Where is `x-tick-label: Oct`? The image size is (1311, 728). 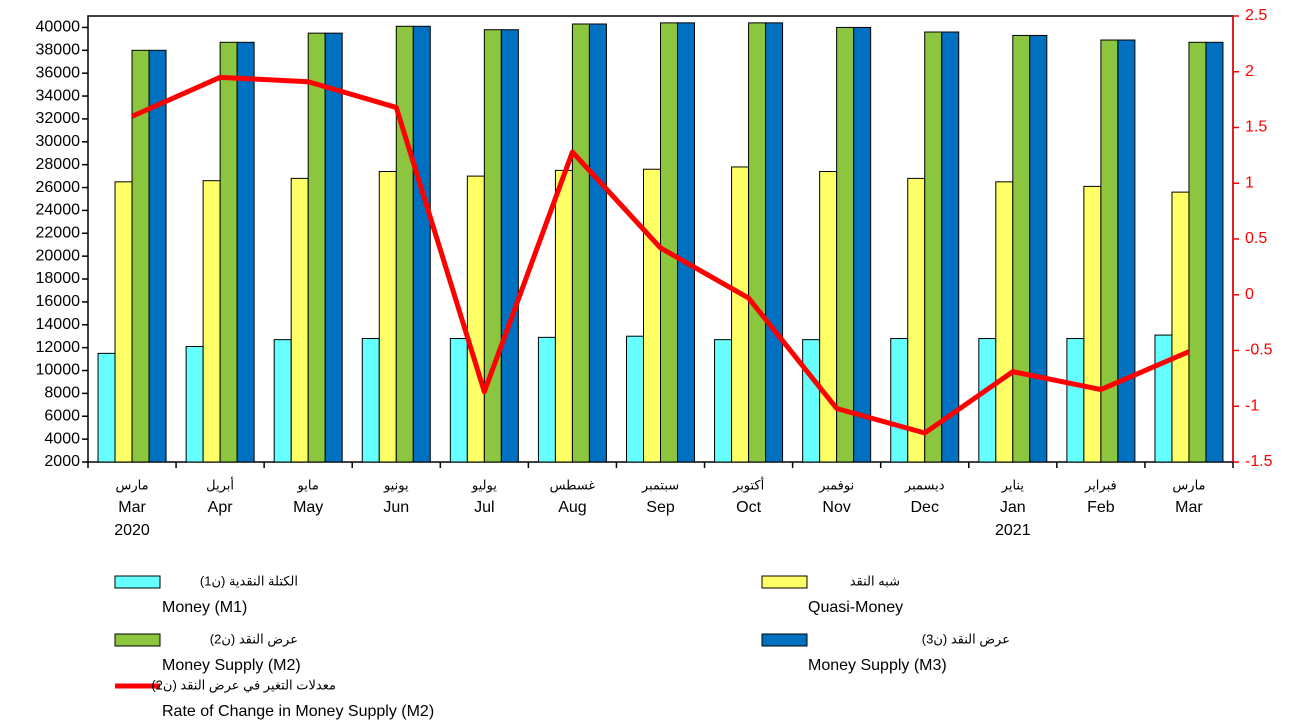 x-tick-label: Oct is located at coordinates (748, 507).